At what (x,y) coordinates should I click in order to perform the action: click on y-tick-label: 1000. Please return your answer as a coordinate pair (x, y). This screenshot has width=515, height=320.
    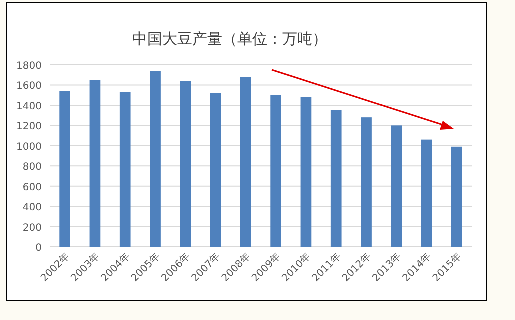
    Looking at the image, I should click on (29, 147).